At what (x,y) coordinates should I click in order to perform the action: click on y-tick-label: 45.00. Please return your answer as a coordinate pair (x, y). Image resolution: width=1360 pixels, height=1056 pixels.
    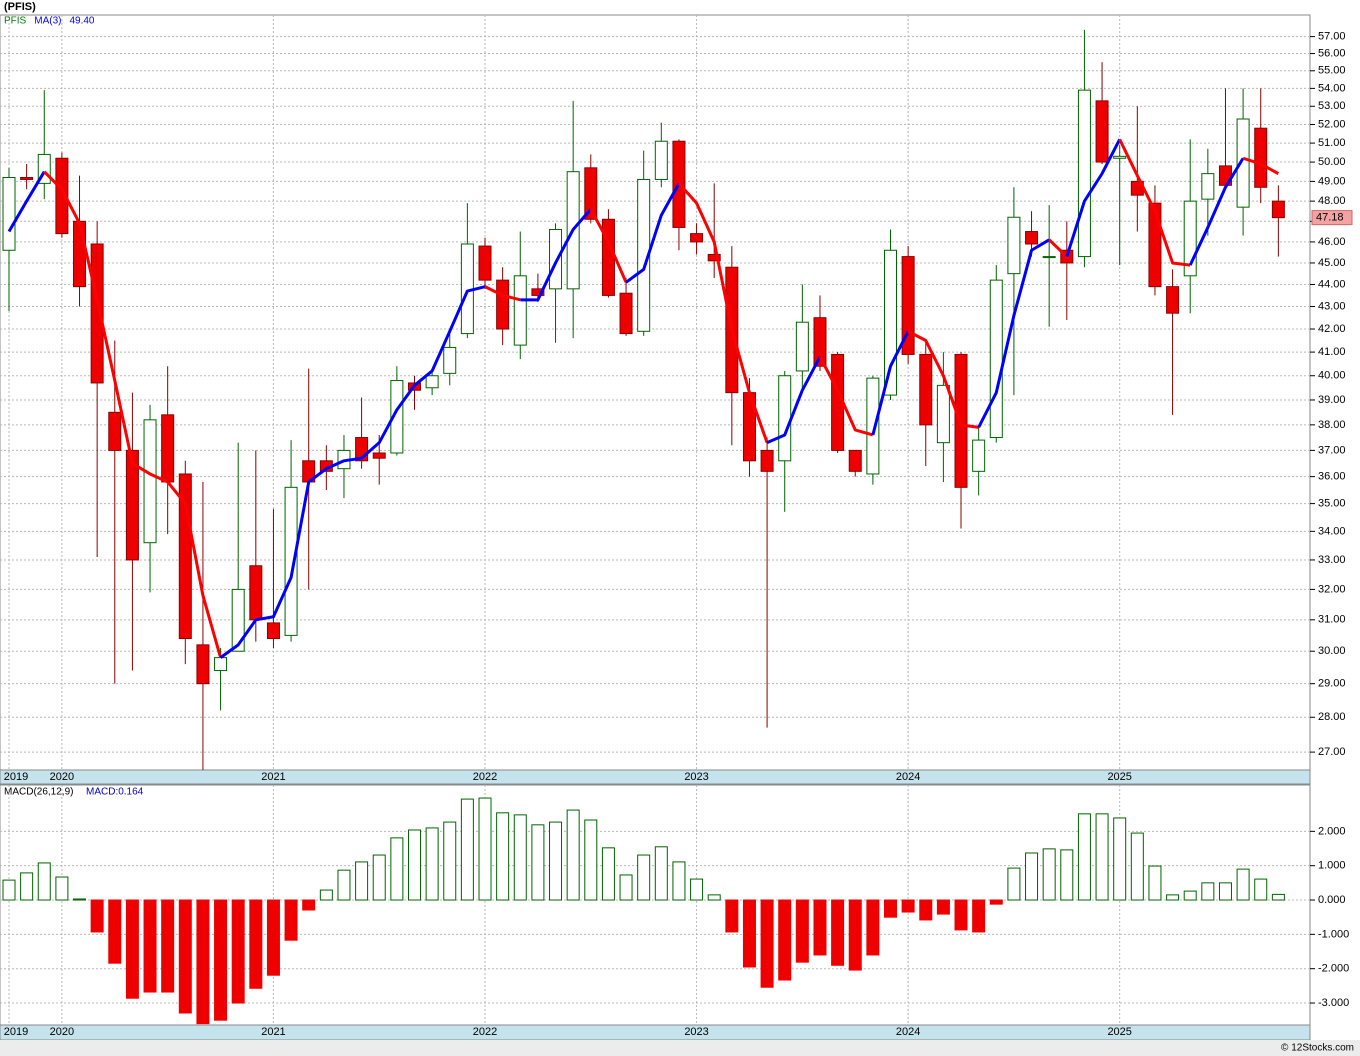
    Looking at the image, I should click on (1332, 263).